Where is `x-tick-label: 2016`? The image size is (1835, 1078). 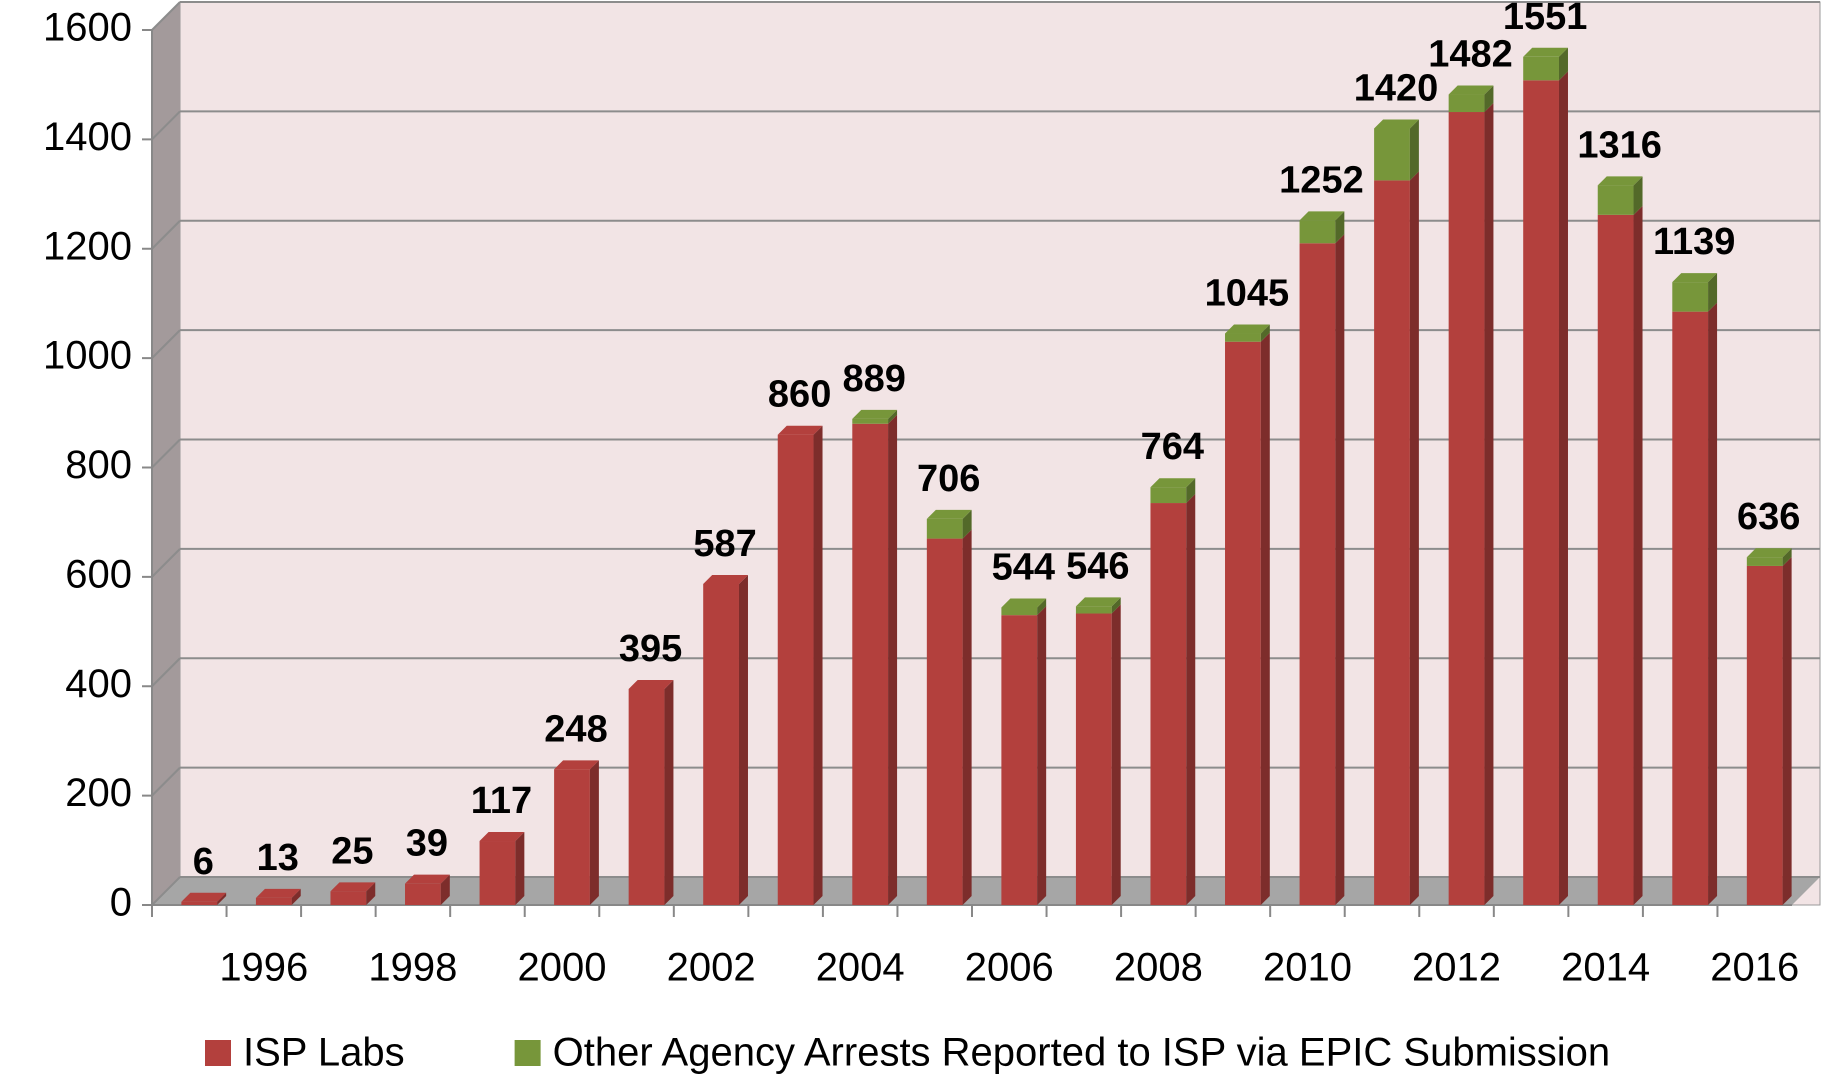 x-tick-label: 2016 is located at coordinates (1754, 968).